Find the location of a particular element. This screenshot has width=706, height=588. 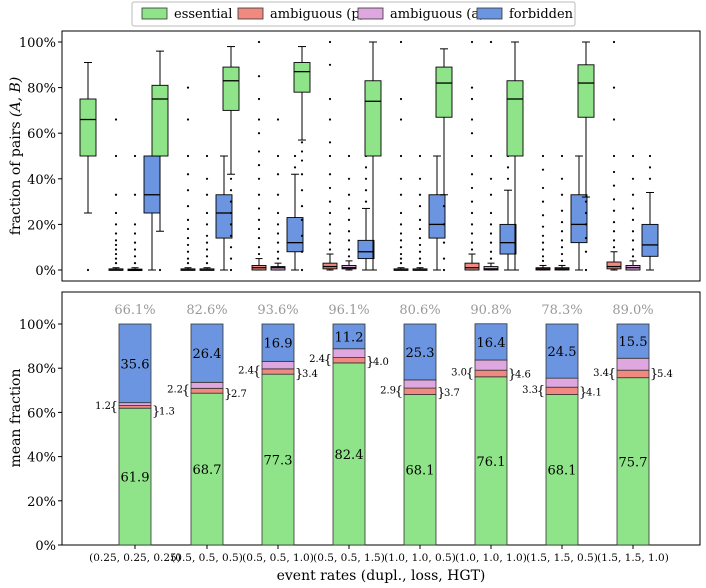

bar-top-annotation: 80.6% is located at coordinates (419, 310).